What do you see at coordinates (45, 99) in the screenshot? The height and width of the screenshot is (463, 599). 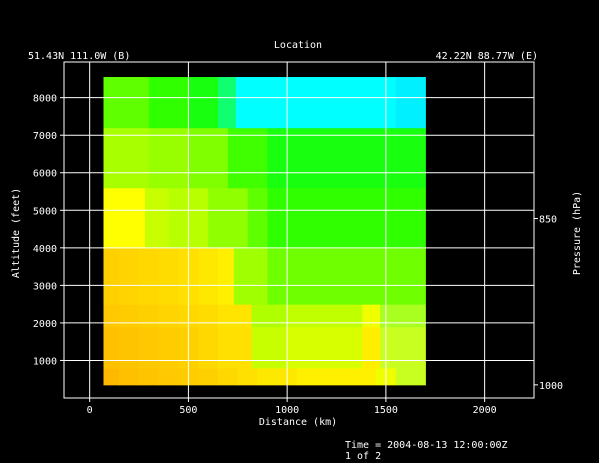 I see `y-tick-label: 8000` at bounding box center [45, 99].